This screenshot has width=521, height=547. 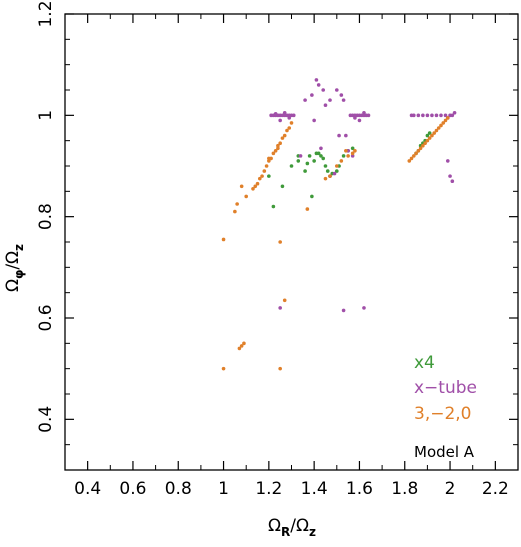 What do you see at coordinates (223, 489) in the screenshot?
I see `x-tick-label: 1` at bounding box center [223, 489].